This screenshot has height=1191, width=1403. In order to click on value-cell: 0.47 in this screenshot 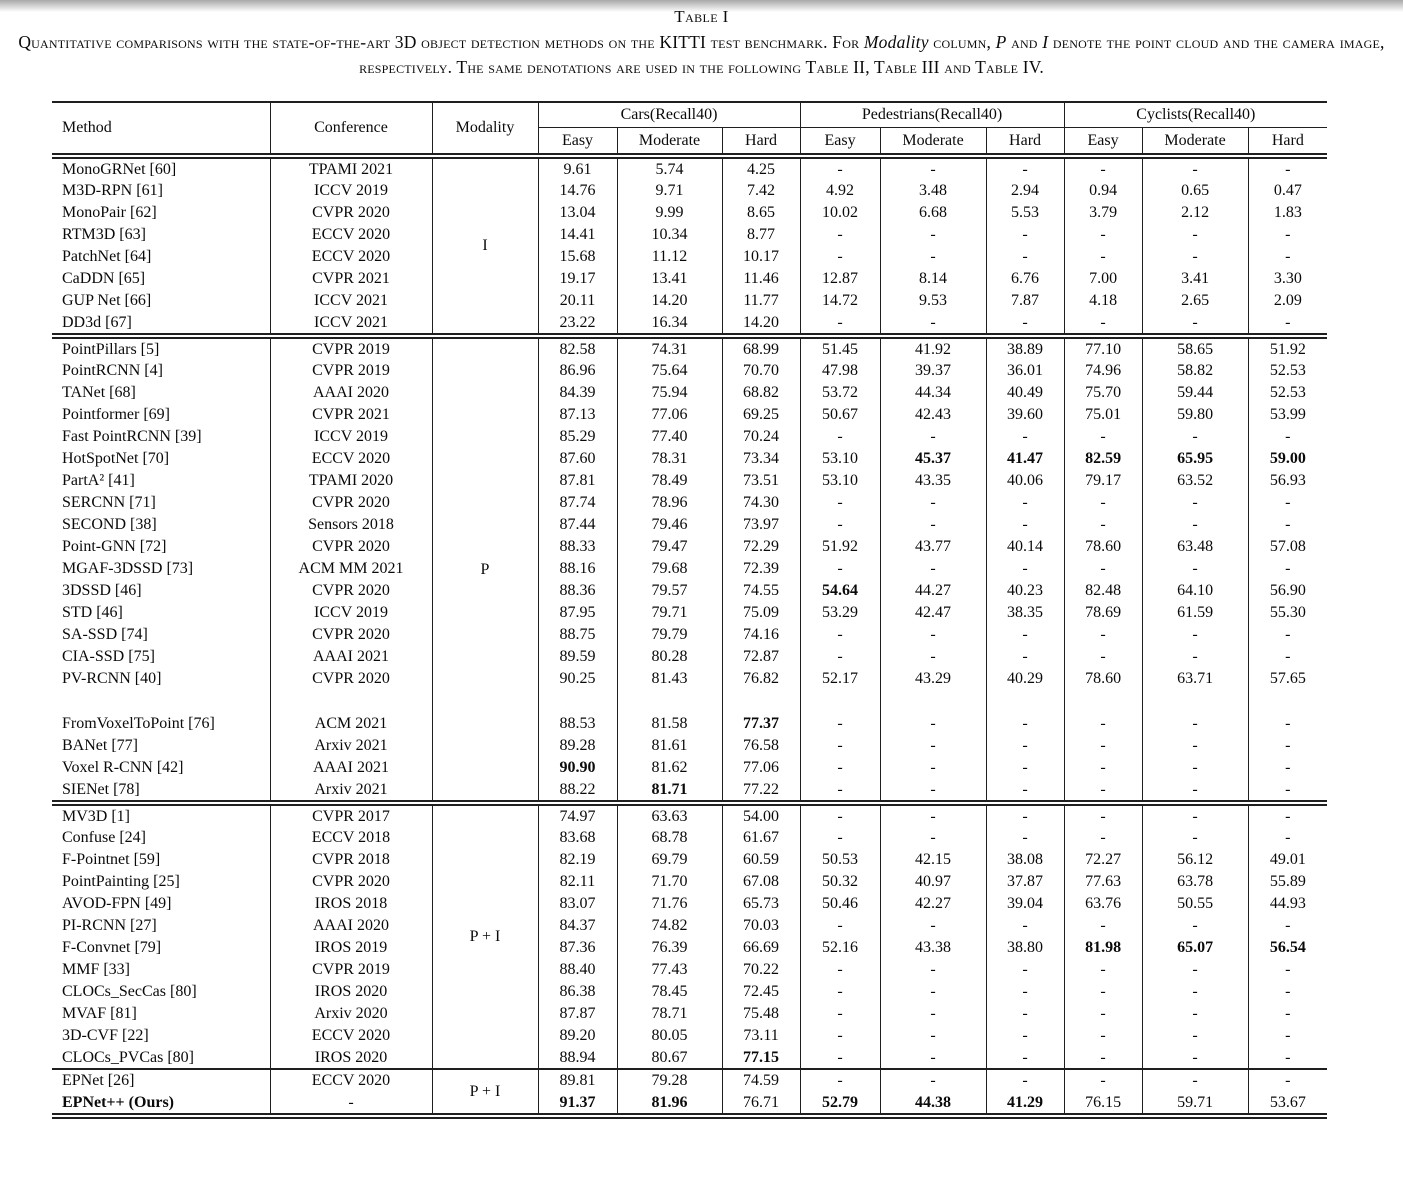, I will do `click(1287, 191)`.